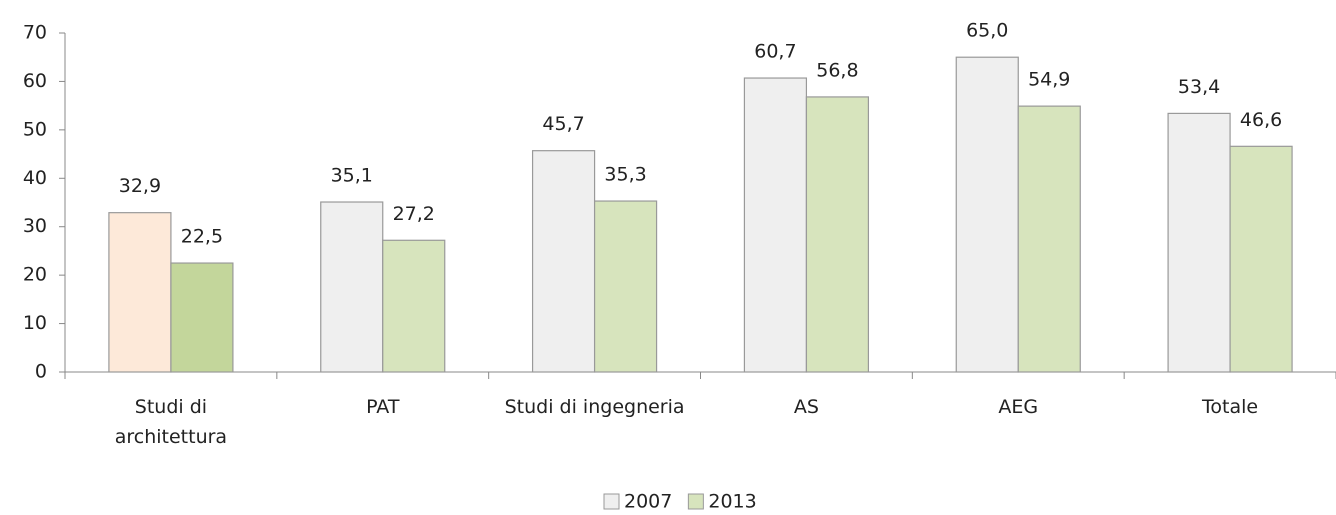 Image resolution: width=1336 pixels, height=515 pixels. What do you see at coordinates (1199, 87) in the screenshot?
I see `value-label: 53,4` at bounding box center [1199, 87].